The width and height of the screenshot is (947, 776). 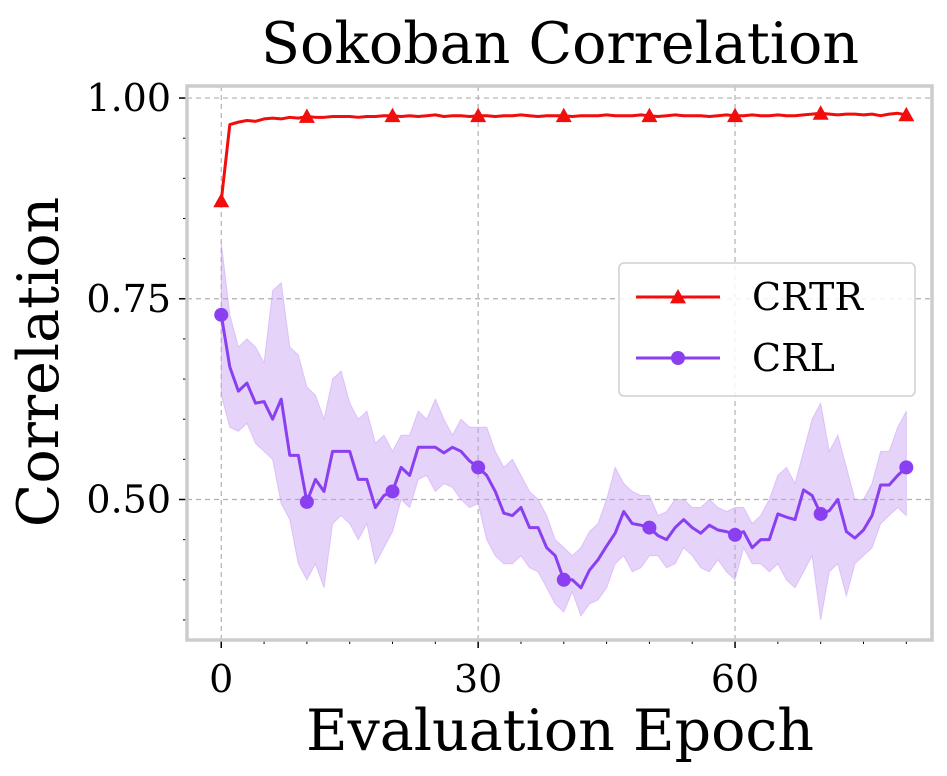 What do you see at coordinates (735, 679) in the screenshot?
I see `x-tick-label: 60` at bounding box center [735, 679].